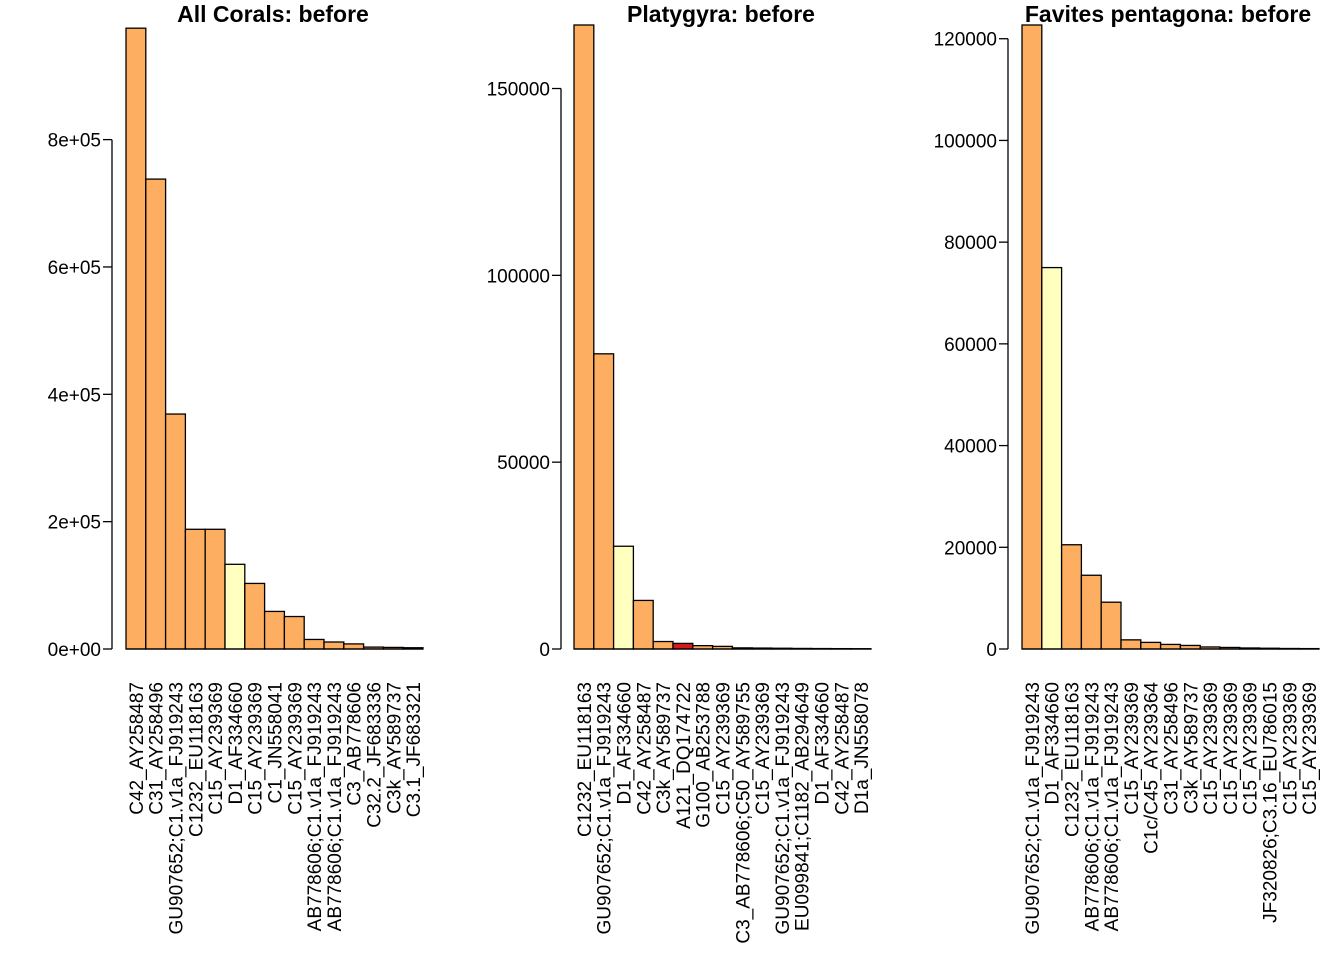 This screenshot has width=1344, height=960. I want to click on panel-title: Platygyra: before, so click(721, 14).